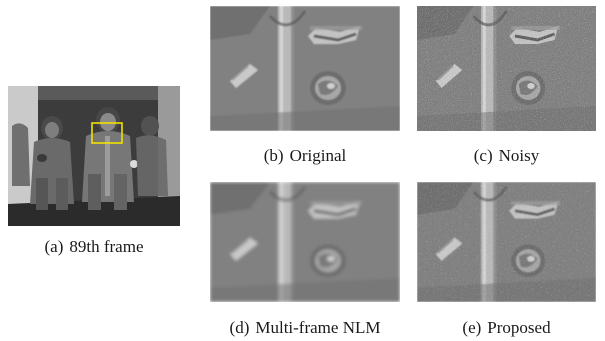 This screenshot has width=605, height=341. What do you see at coordinates (506, 68) in the screenshot?
I see `panel-c-image` at bounding box center [506, 68].